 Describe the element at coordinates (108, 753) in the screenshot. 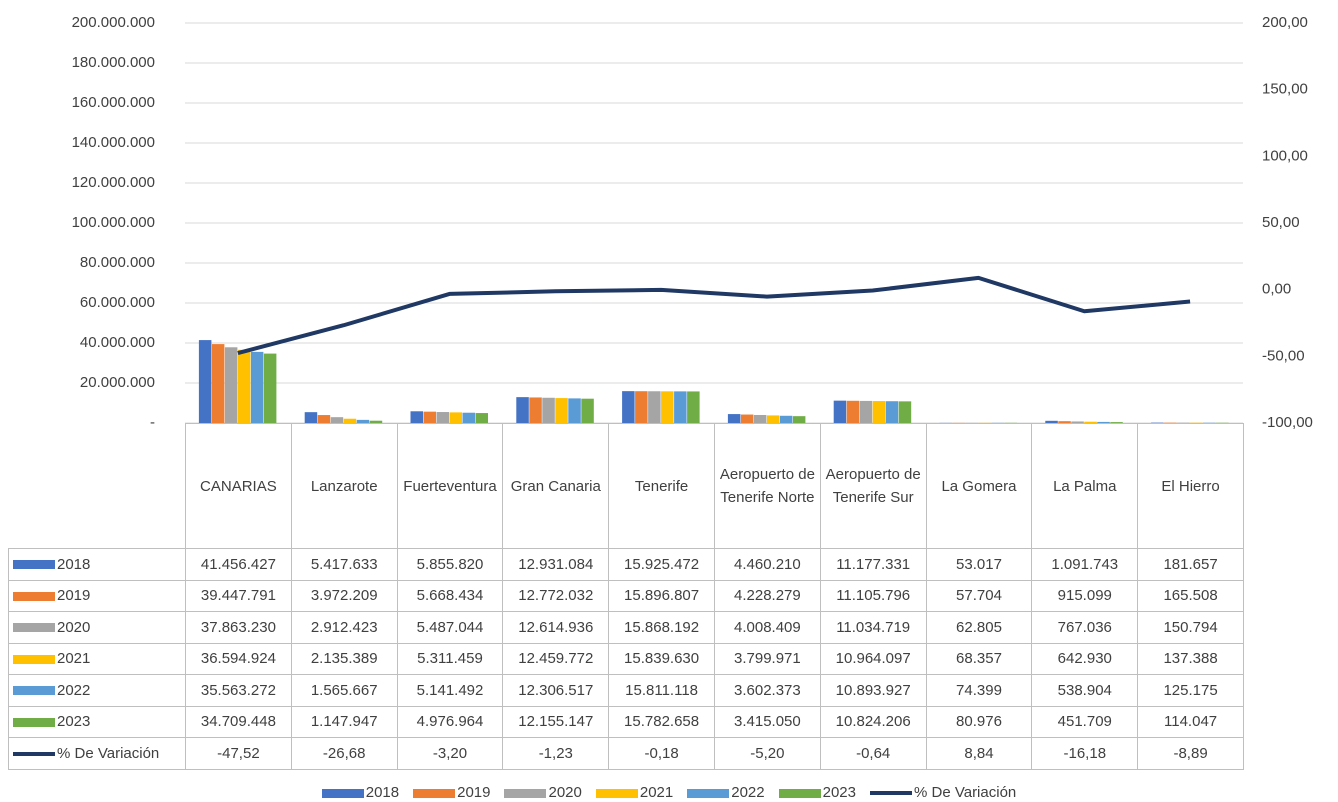

I see `series-name: % De Variación` at that location.